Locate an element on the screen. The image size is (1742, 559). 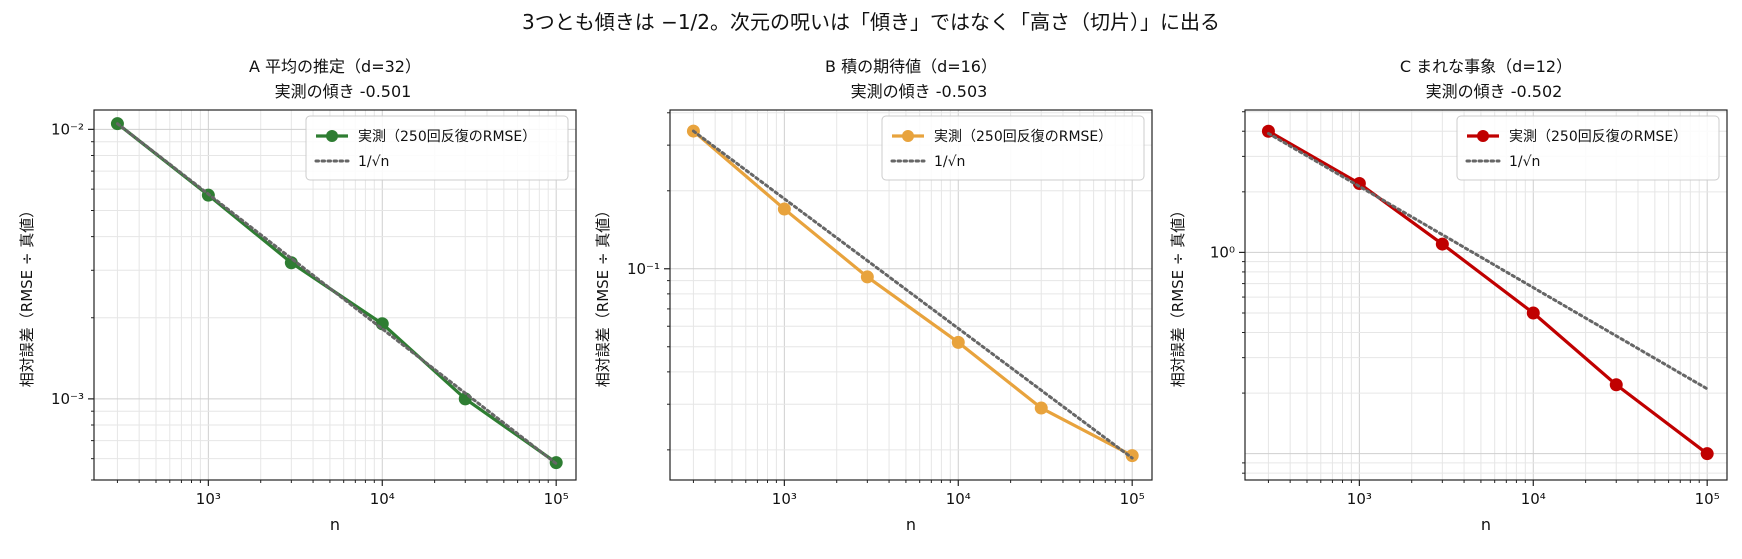
y-tick-label: 10⁻² is located at coordinates (67, 129).